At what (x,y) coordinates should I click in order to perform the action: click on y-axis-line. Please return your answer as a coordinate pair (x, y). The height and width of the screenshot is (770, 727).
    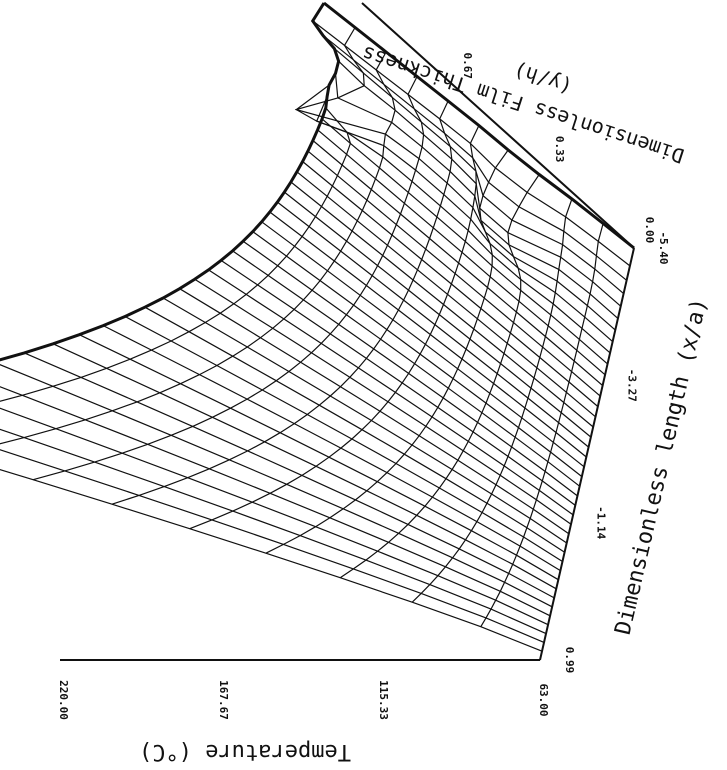
    Looking at the image, I should click on (498, 125).